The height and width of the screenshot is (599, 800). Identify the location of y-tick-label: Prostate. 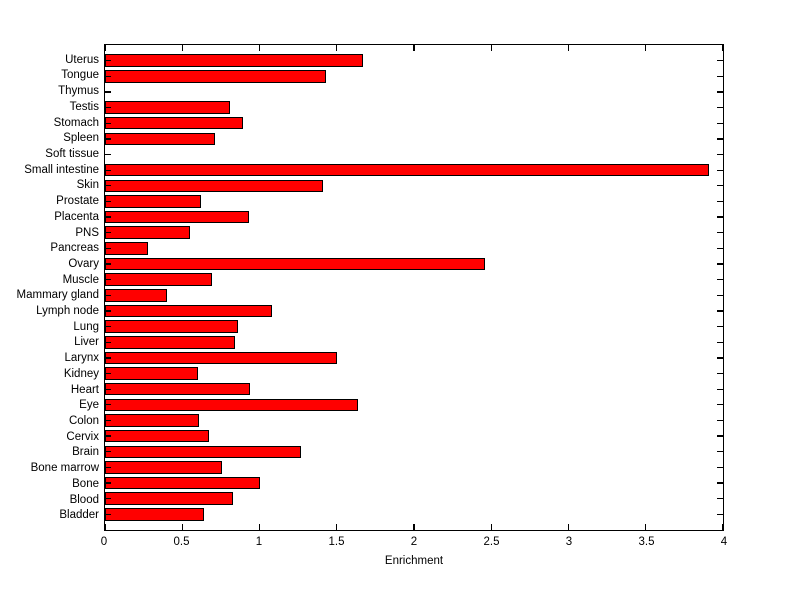
(77, 201).